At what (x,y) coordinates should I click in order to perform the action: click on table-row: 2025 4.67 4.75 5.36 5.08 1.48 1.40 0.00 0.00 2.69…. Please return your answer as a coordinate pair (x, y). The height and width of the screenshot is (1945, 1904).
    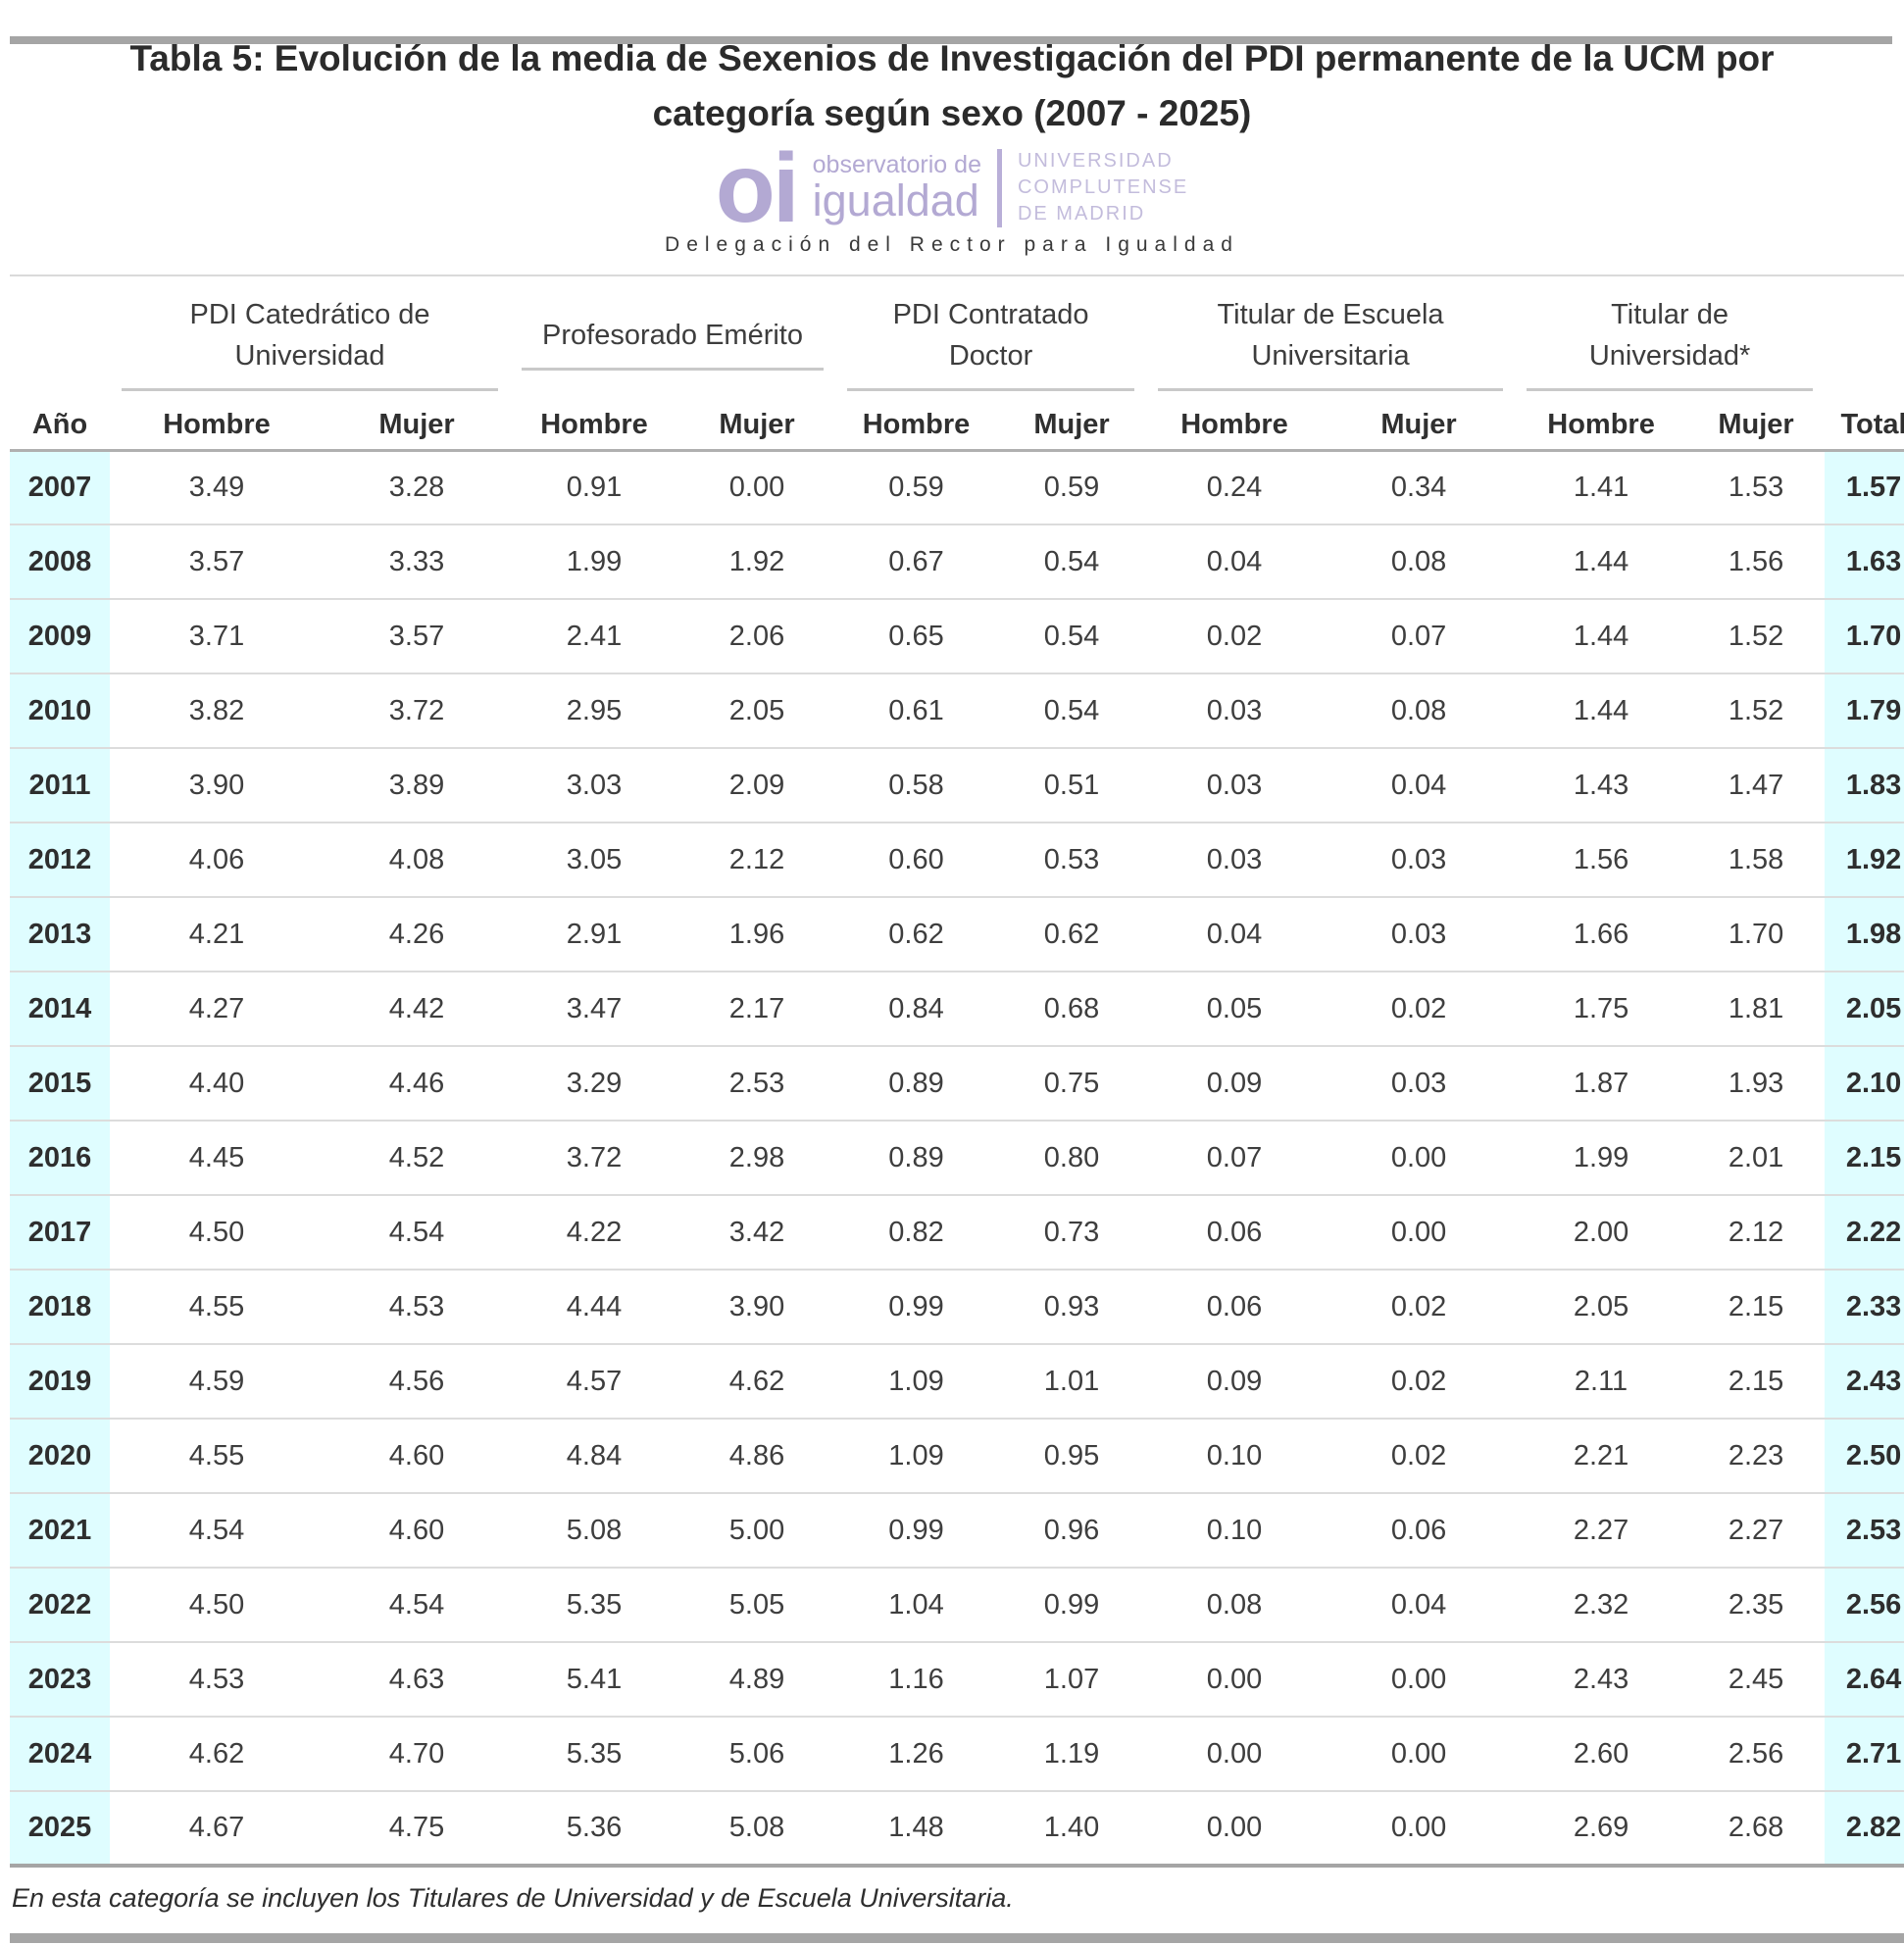
    Looking at the image, I should click on (957, 1829).